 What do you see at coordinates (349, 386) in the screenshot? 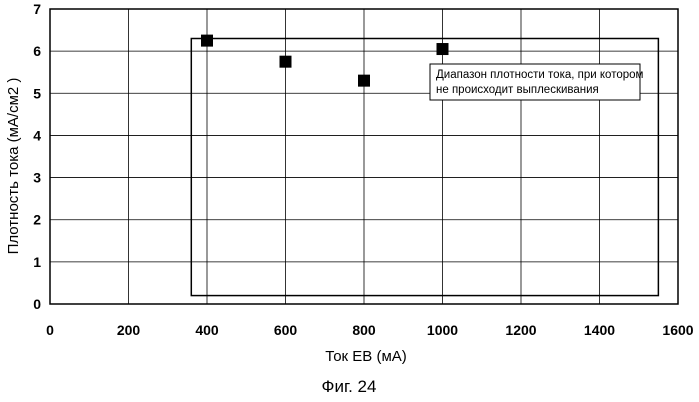
I see `figure-caption: Фиг. 24` at bounding box center [349, 386].